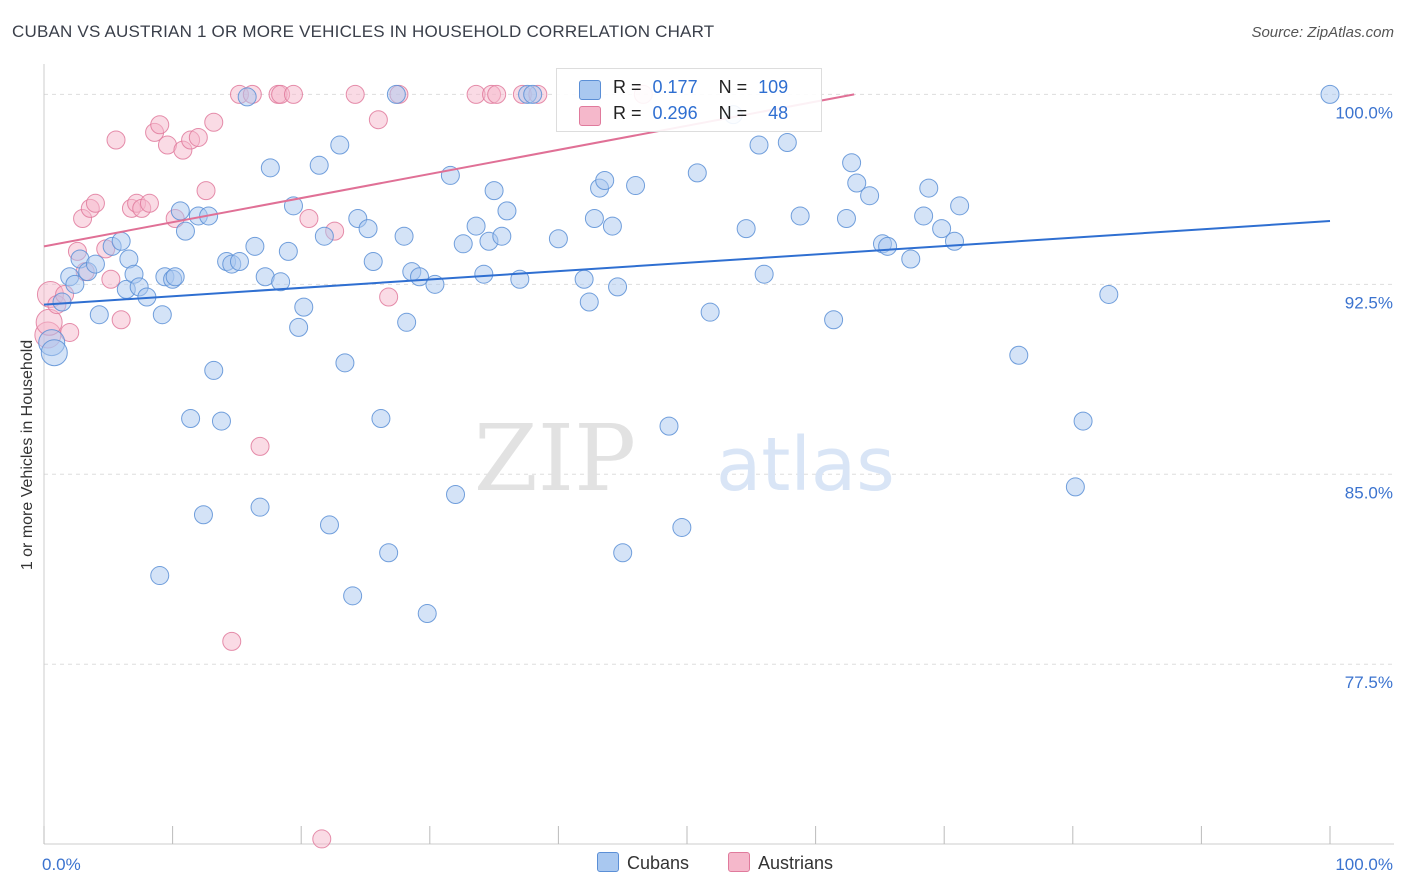  I want to click on x-tick-label-1: 100.0%, so click(1364, 864).